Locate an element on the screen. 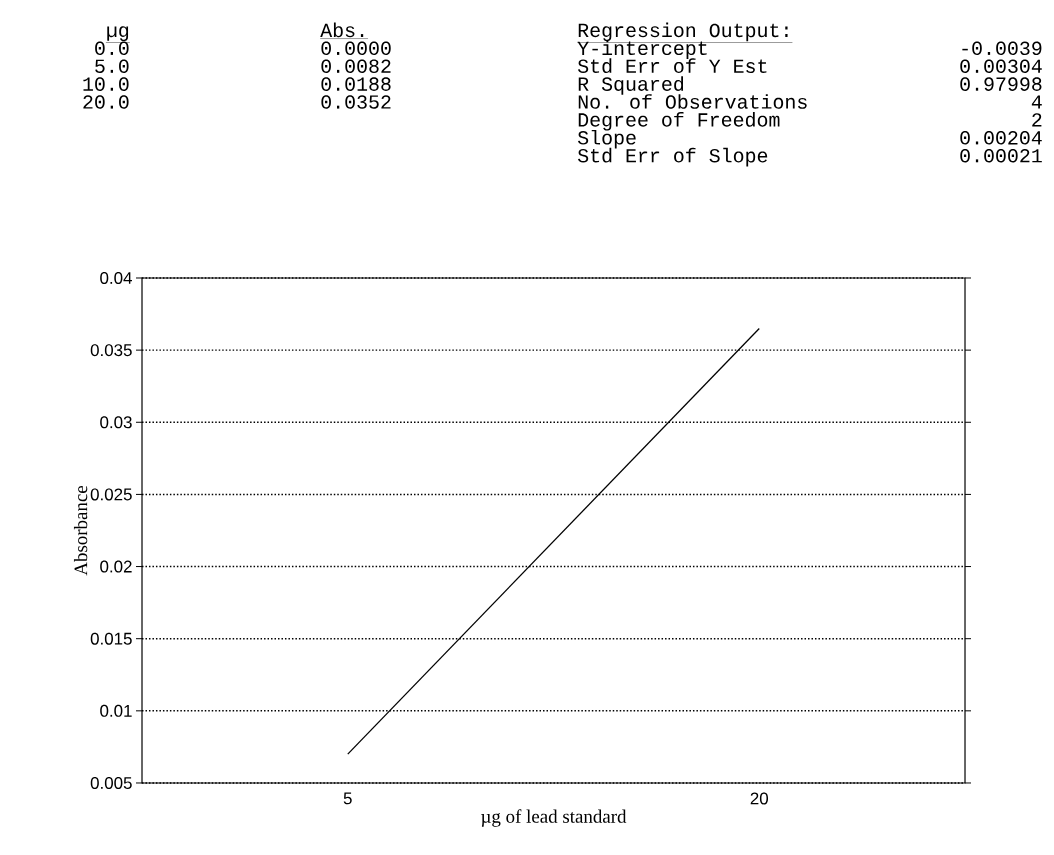 The height and width of the screenshot is (855, 1054). text: Y-intercept is located at coordinates (642, 50).